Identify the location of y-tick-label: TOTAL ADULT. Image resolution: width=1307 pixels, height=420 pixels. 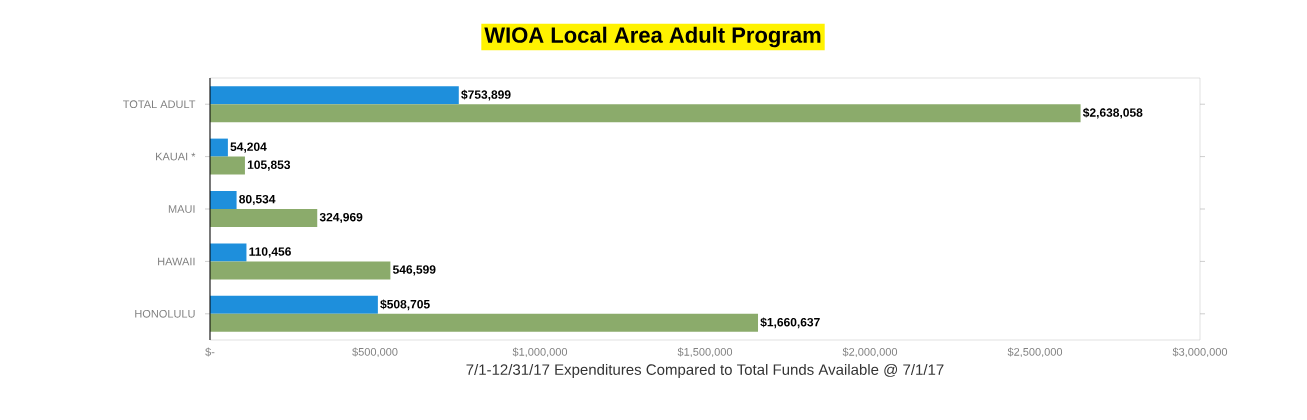
(159, 104).